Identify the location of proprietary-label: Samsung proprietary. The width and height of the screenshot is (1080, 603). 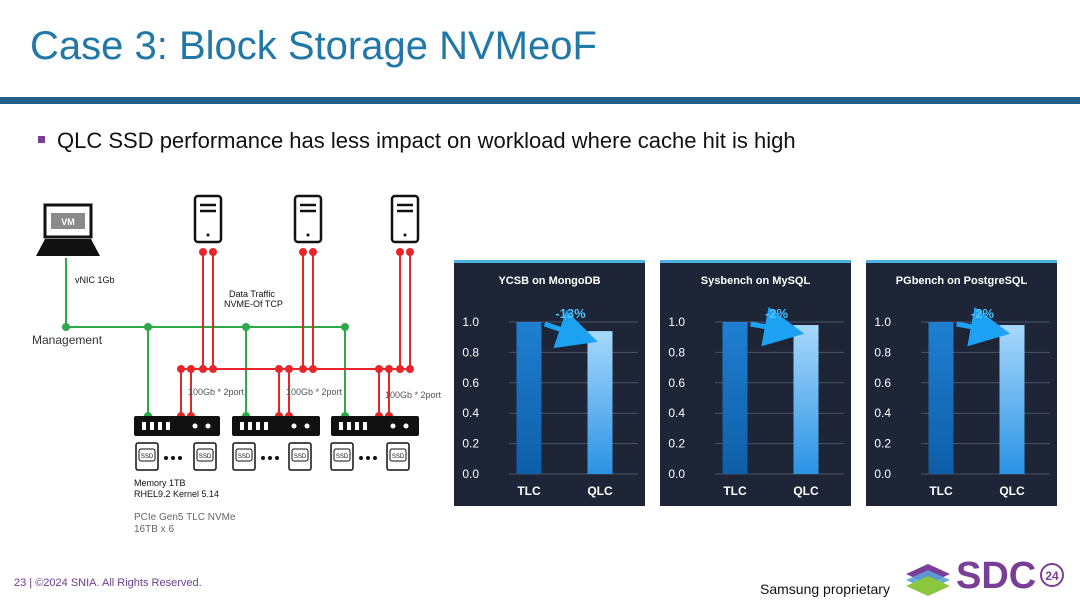
(825, 589).